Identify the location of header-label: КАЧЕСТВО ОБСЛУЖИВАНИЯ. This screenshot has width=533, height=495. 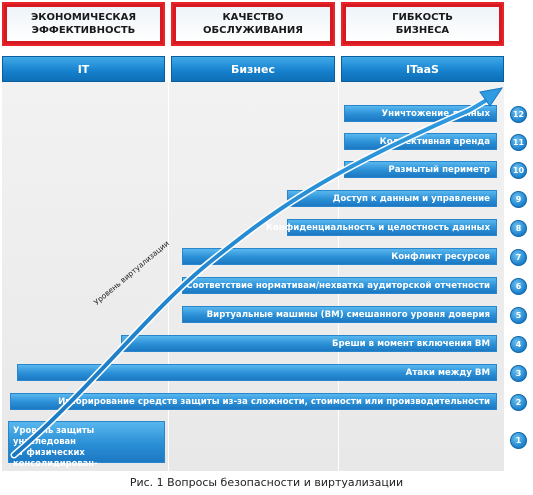
(253, 24).